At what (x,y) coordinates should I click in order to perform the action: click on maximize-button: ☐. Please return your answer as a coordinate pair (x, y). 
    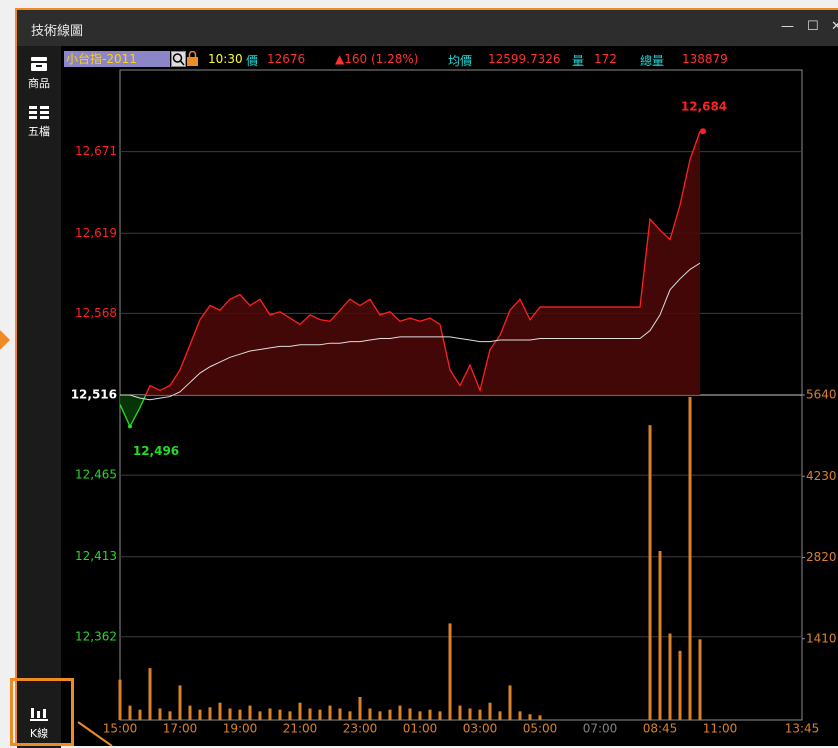
    Looking at the image, I should click on (813, 26).